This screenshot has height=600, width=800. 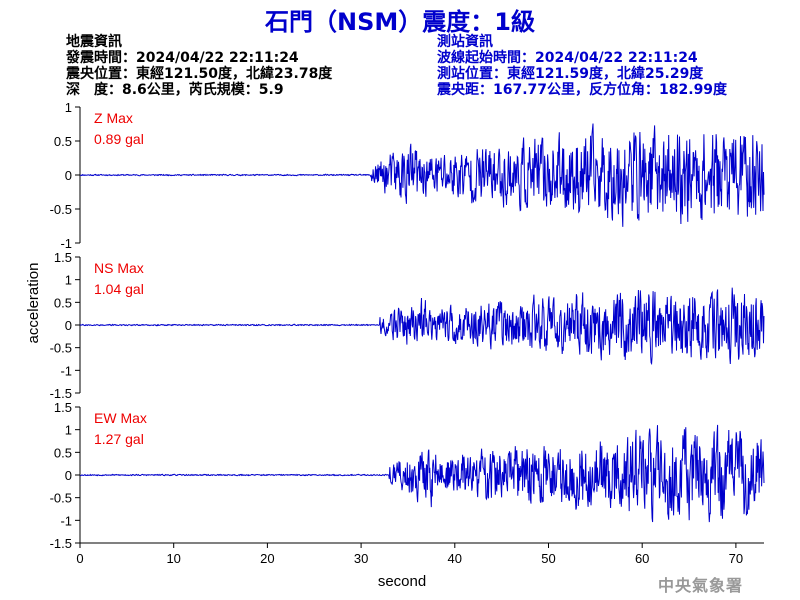 I want to click on x-tick-label: 70, so click(x=736, y=558).